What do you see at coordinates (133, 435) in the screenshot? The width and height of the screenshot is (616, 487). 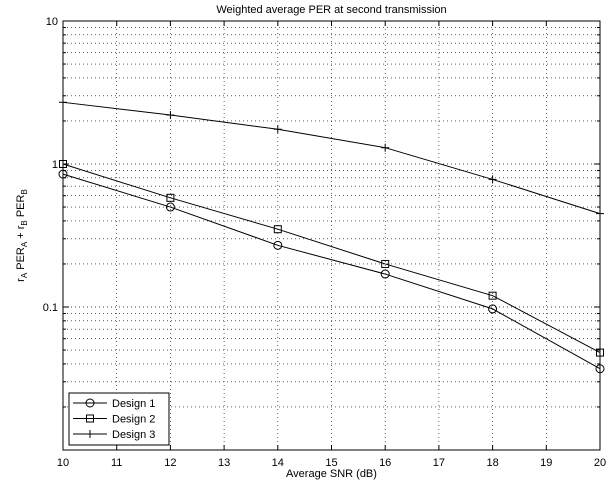 I see `legend-label: Design 3` at bounding box center [133, 435].